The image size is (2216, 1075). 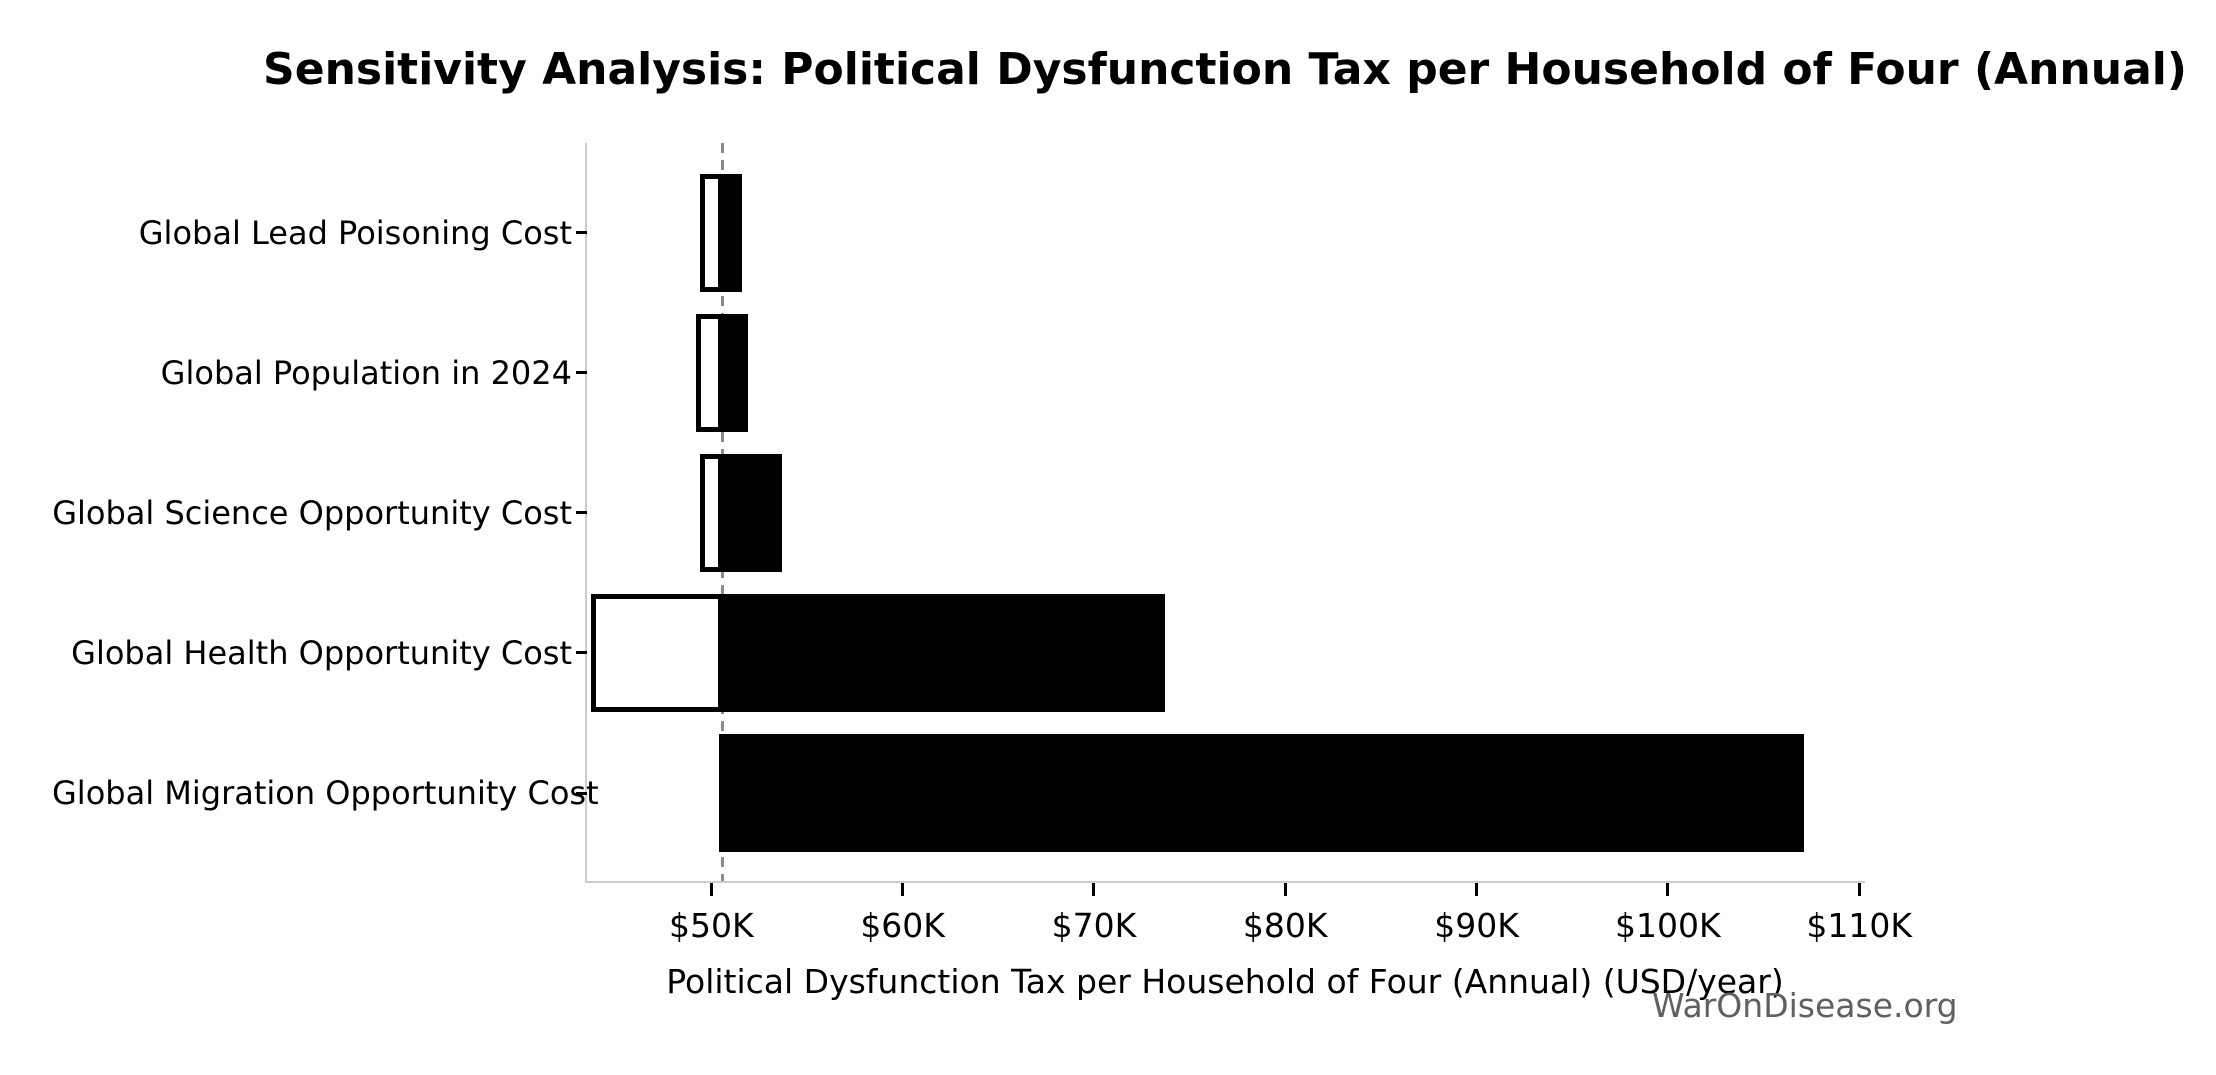 What do you see at coordinates (325, 793) in the screenshot?
I see `y-axis-category-label: Global Migration Opportunity Cost` at bounding box center [325, 793].